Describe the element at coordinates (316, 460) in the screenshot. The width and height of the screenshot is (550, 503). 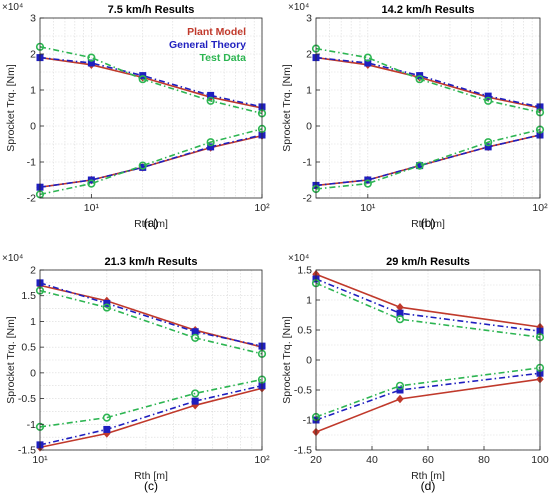
I see `x-tick-label: 20` at that location.